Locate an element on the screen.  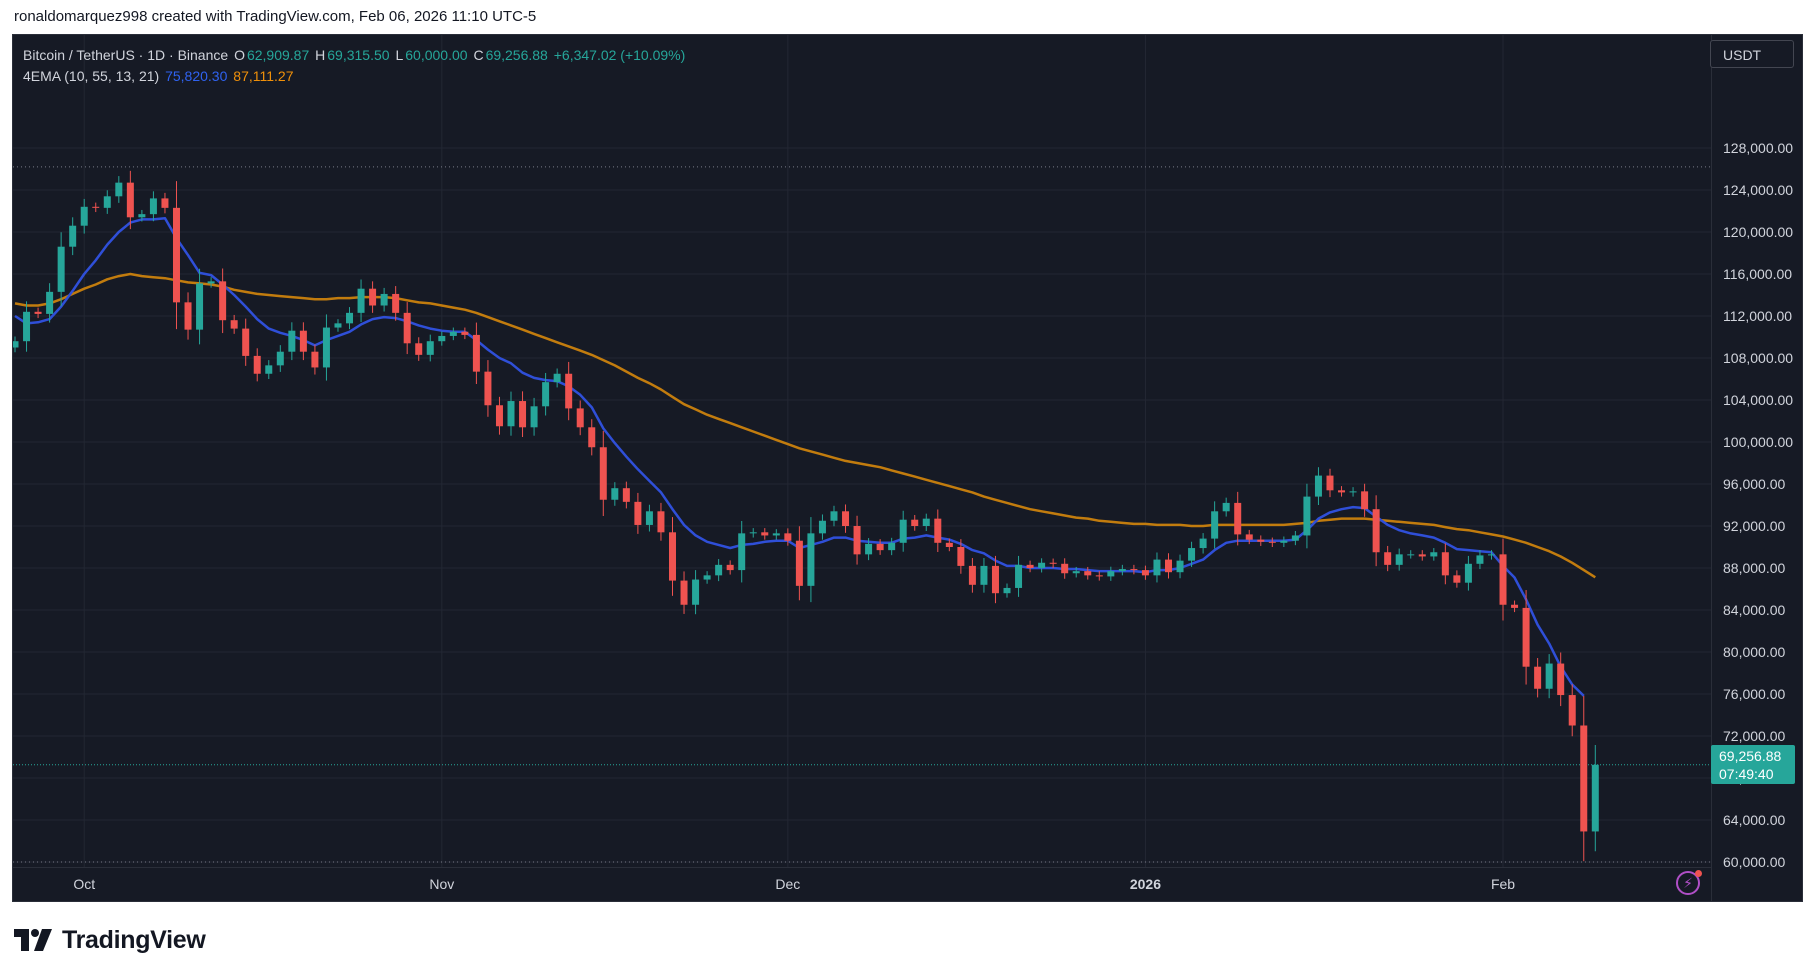
tradingview-logo: TradingView is located at coordinates (110, 940).